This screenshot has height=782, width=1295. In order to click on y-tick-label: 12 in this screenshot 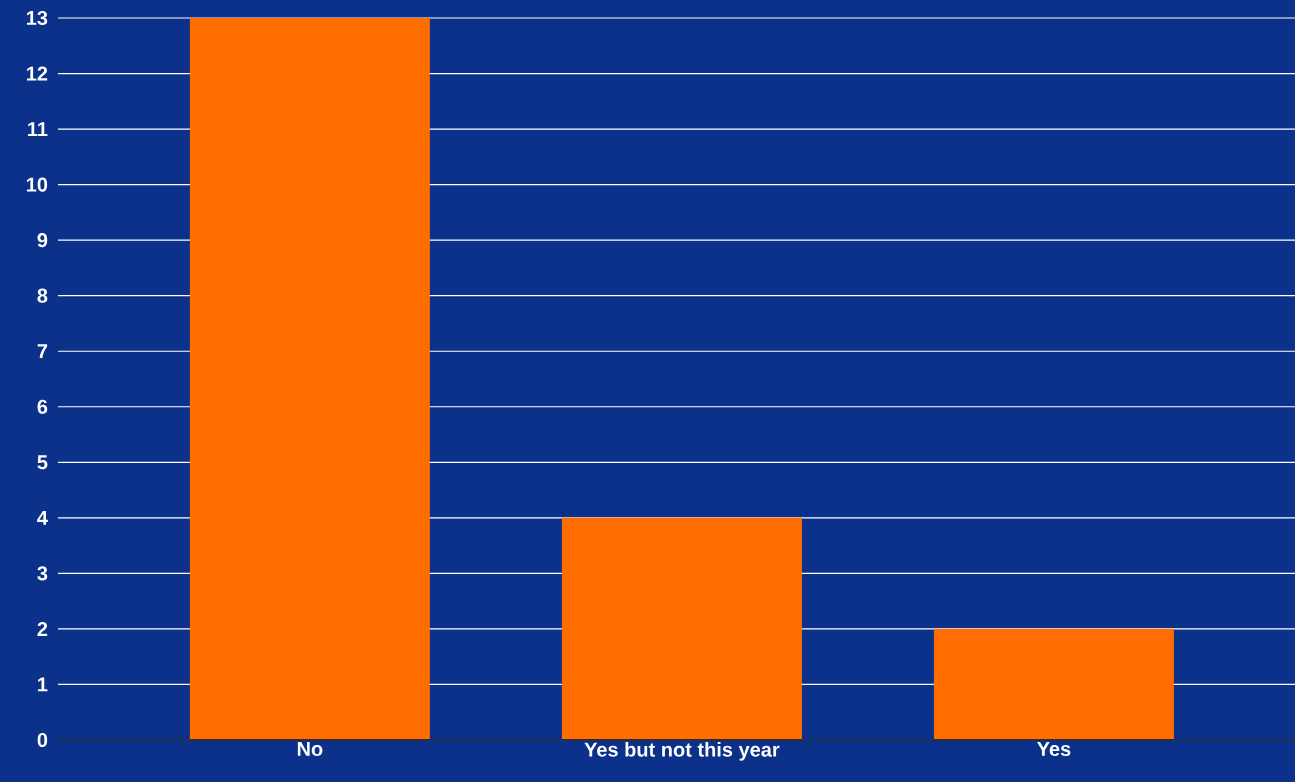, I will do `click(37, 73)`.